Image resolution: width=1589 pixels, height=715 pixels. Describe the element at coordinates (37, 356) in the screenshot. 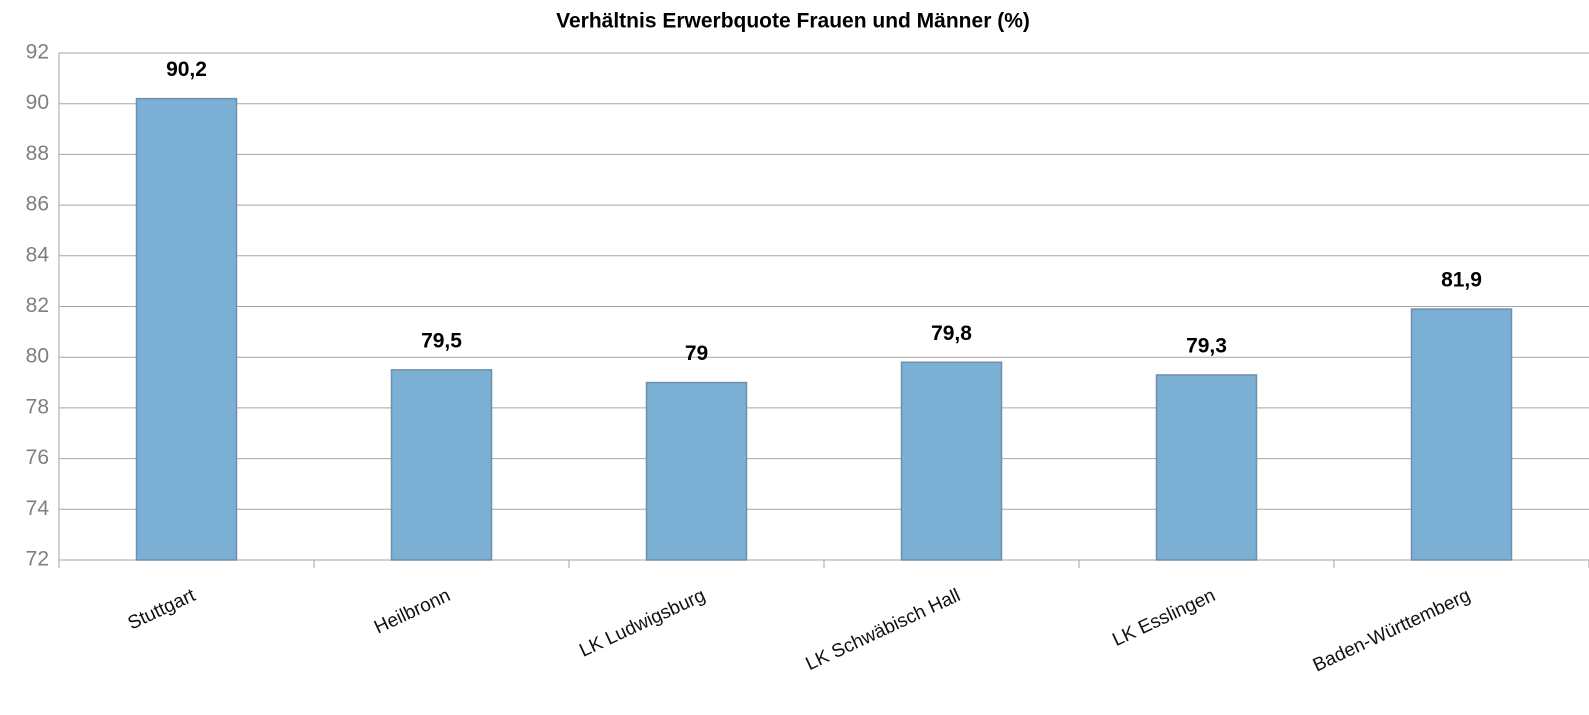

I see `y-tick-label: 80` at that location.